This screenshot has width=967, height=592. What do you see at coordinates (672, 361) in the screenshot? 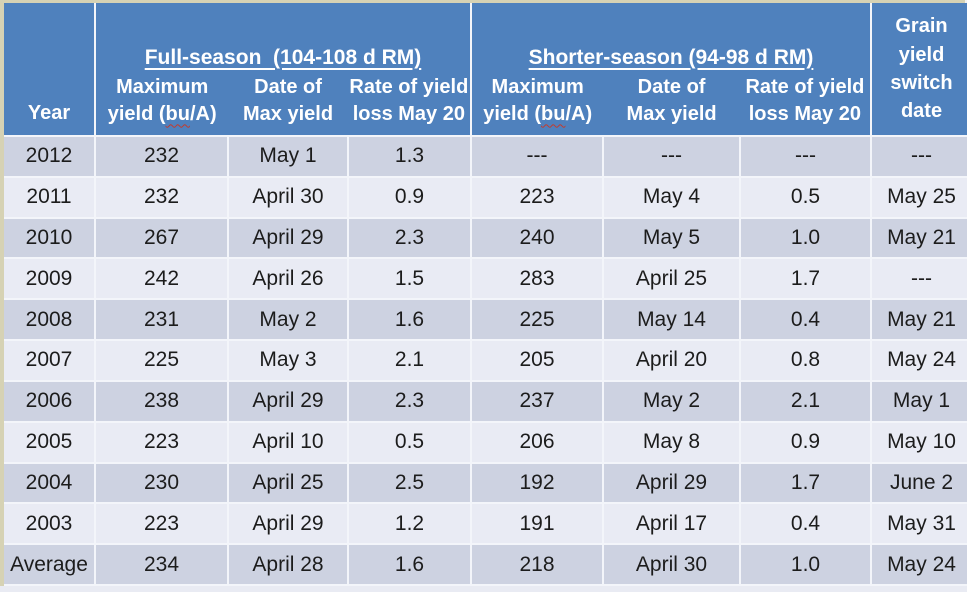
I see `cell-shortseason-max-date: April 20` at bounding box center [672, 361].